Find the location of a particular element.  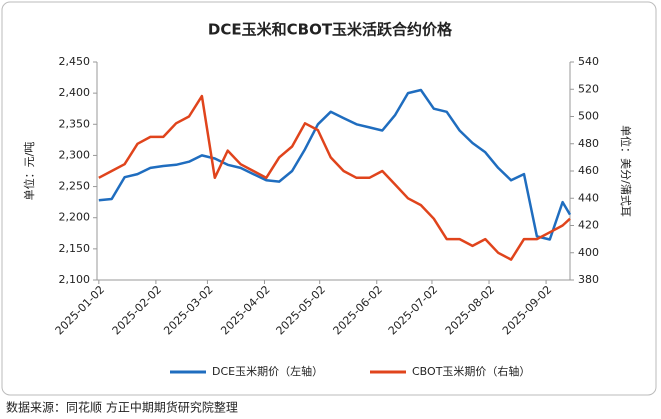

source-note: 数据来源：同花顺 方正中期期货研究院整理 is located at coordinates (122, 407).